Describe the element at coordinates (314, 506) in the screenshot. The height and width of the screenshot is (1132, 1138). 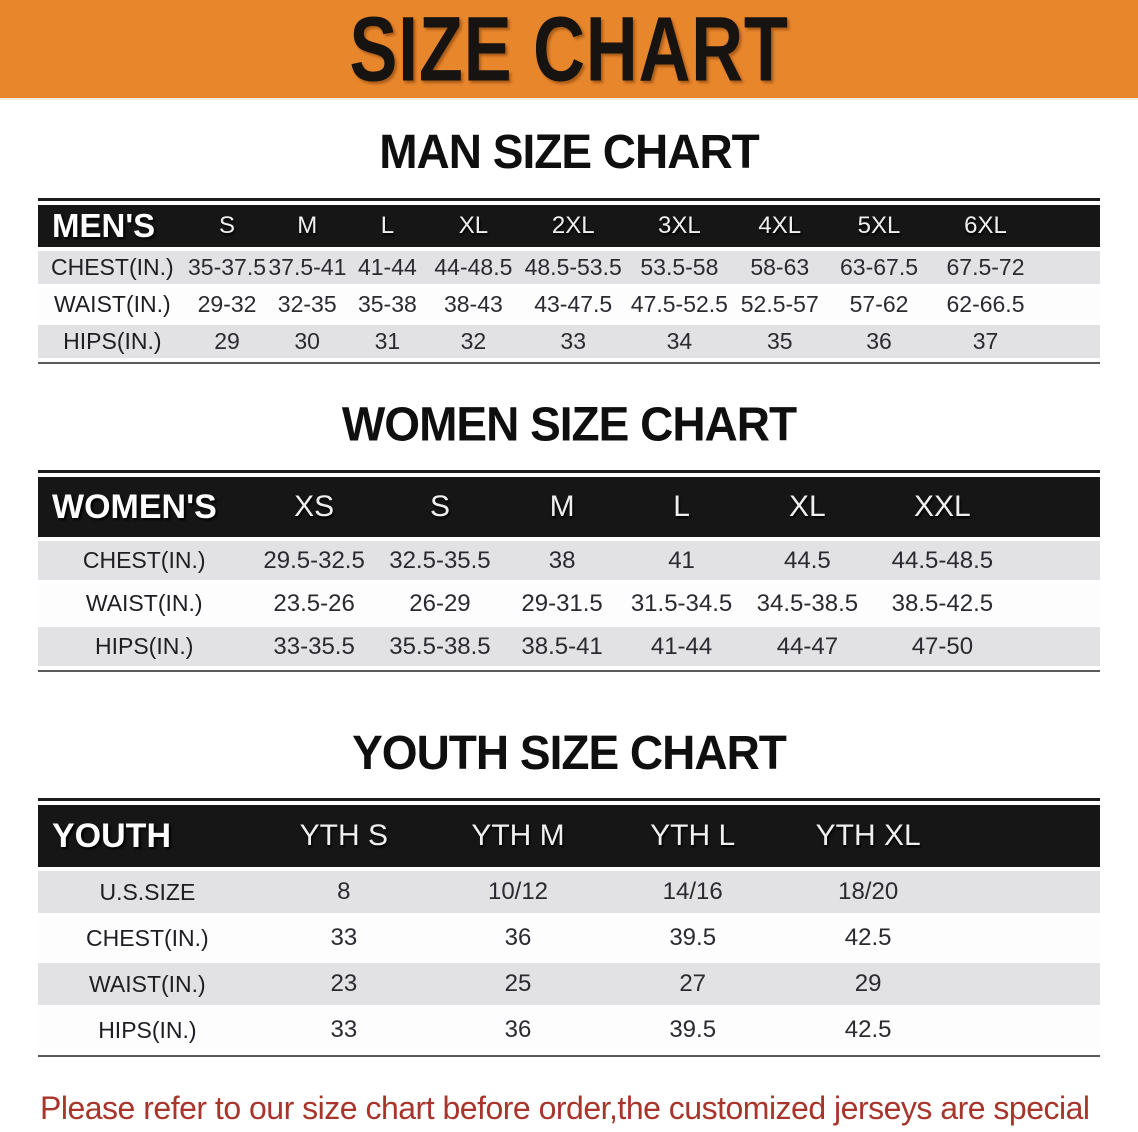
I see `size-column-header: XS` at that location.